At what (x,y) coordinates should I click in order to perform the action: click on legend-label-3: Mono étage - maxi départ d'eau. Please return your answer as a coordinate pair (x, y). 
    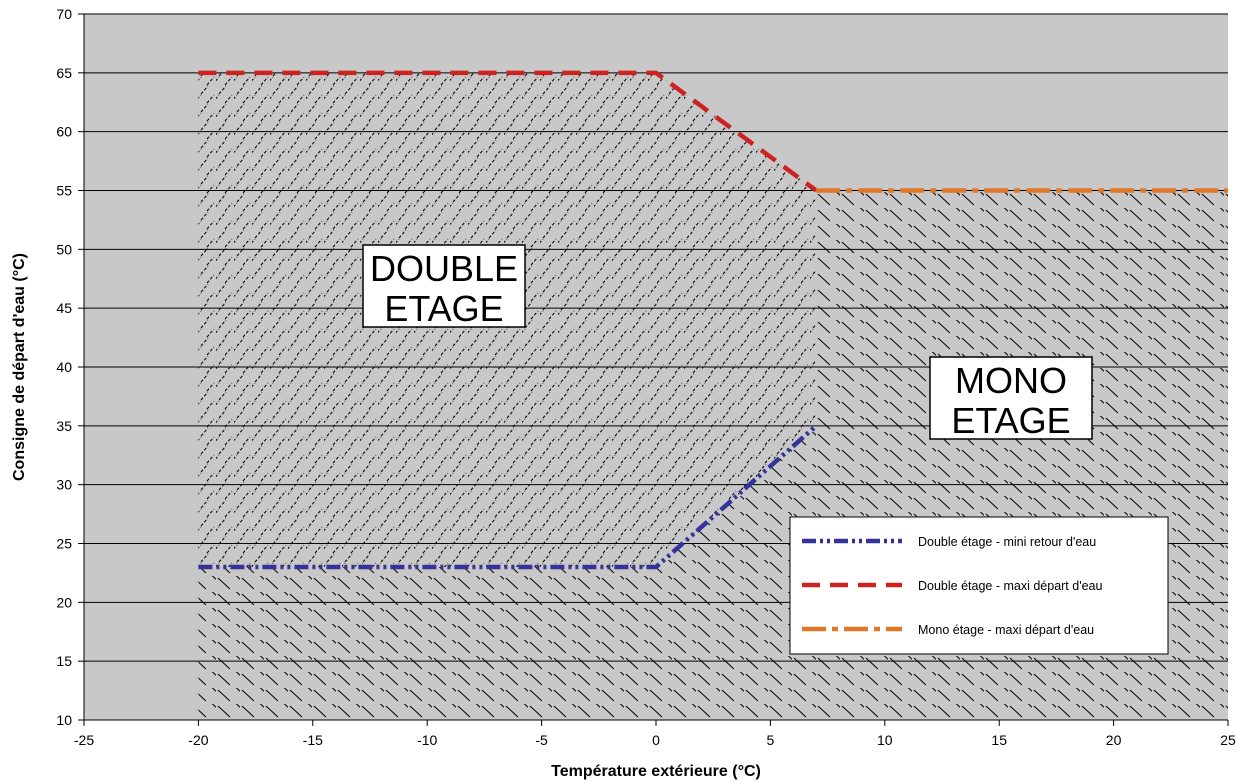
    Looking at the image, I should click on (1006, 630).